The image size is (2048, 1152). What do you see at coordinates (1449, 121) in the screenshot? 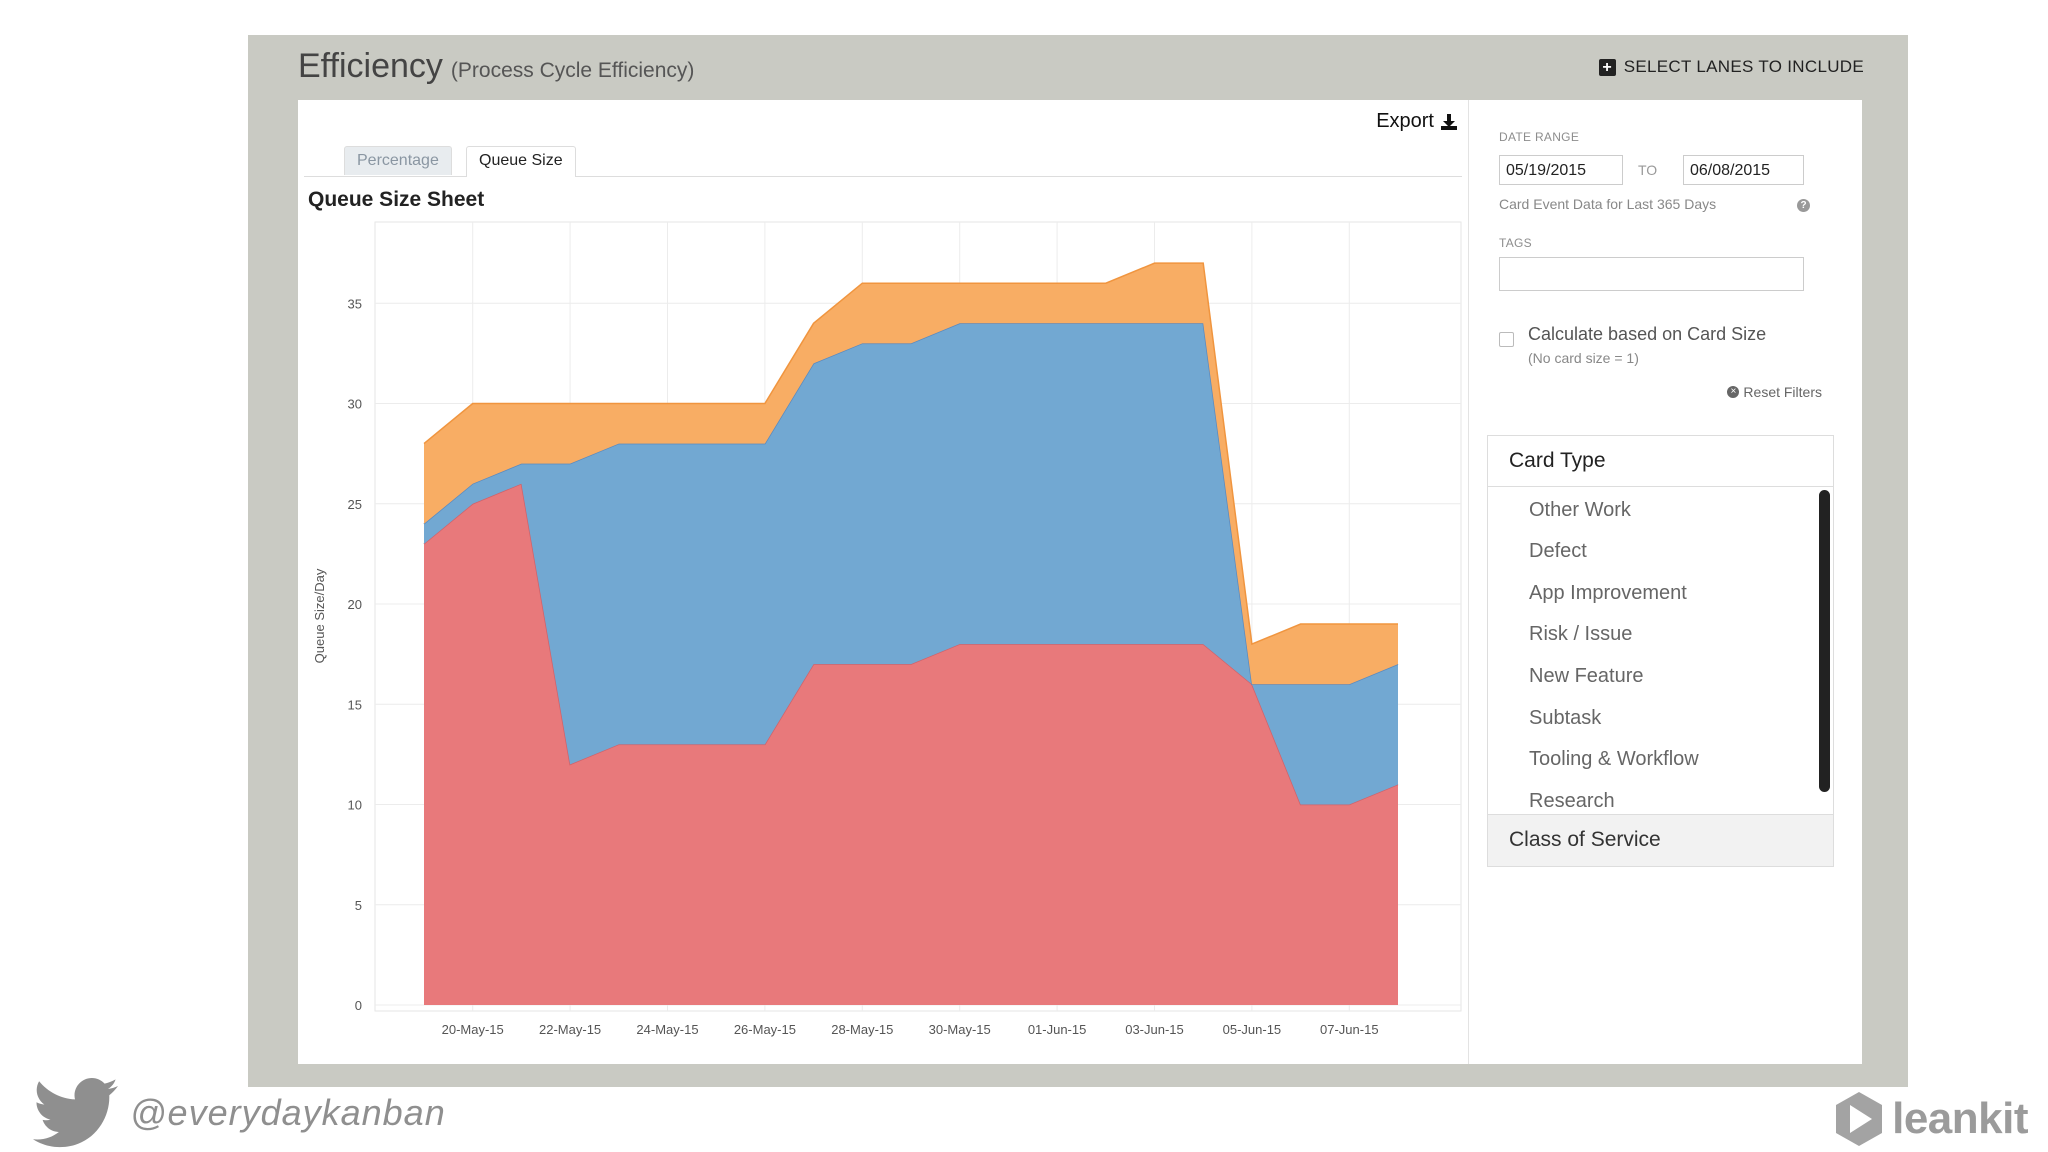
I see `download-icon` at bounding box center [1449, 121].